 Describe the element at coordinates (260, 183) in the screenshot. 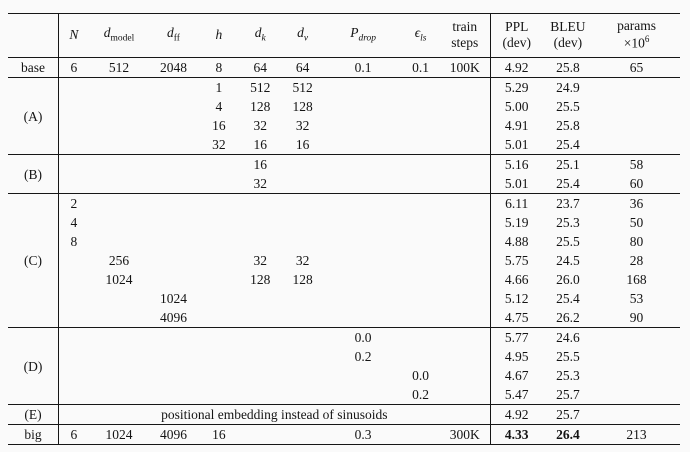

I see `cell-d_k: 32` at that location.